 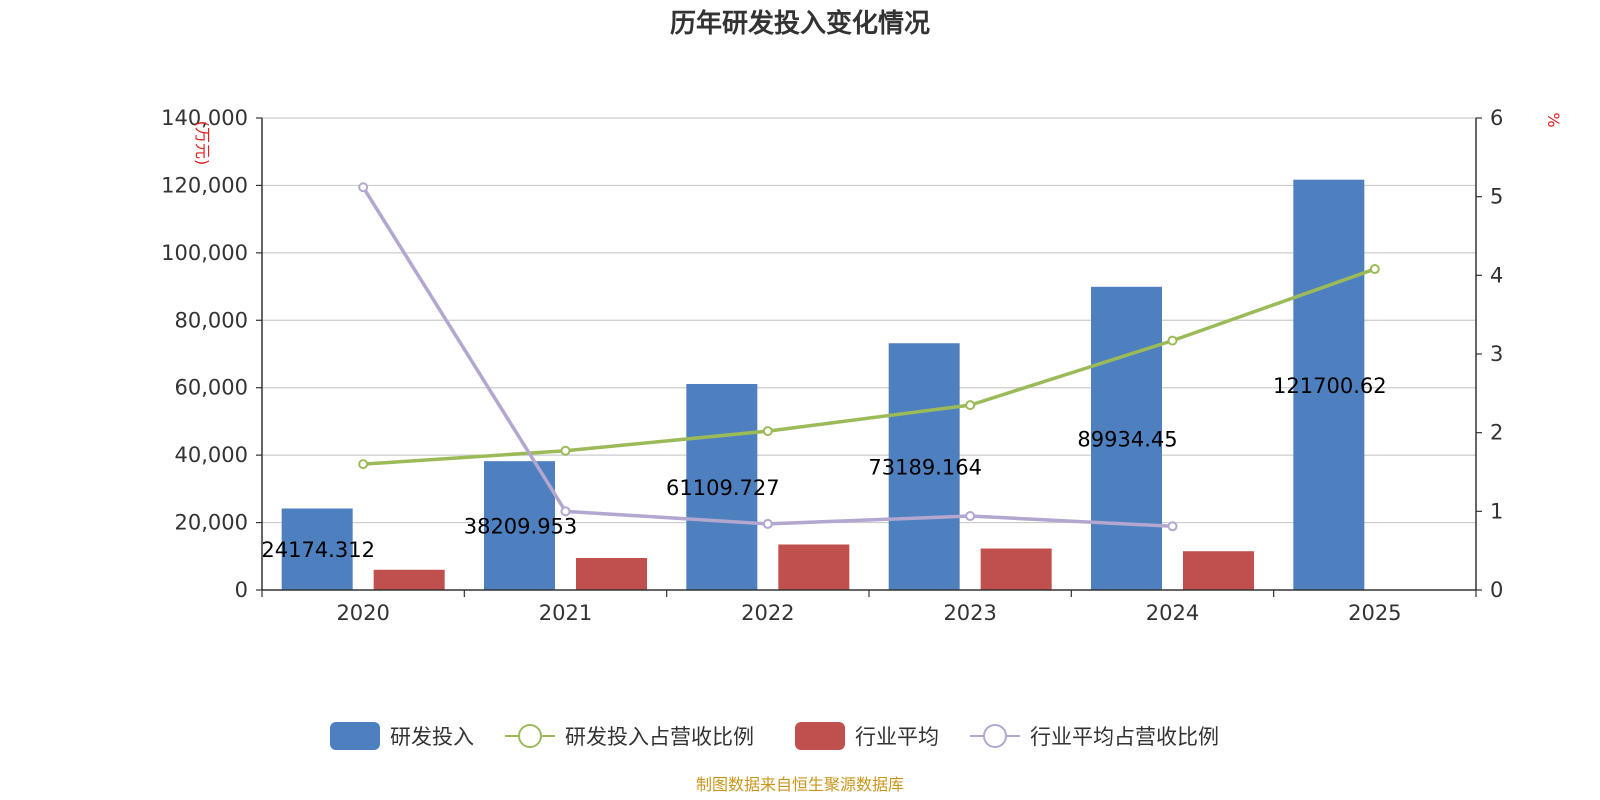 I want to click on bar-data-label: 38209.953, so click(x=521, y=527).